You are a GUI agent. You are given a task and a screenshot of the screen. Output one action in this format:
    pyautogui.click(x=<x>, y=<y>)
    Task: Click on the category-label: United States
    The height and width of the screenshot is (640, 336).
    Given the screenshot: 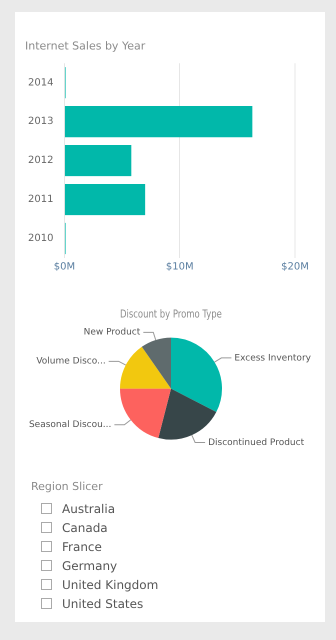 What is the action you would take?
    pyautogui.click(x=103, y=603)
    